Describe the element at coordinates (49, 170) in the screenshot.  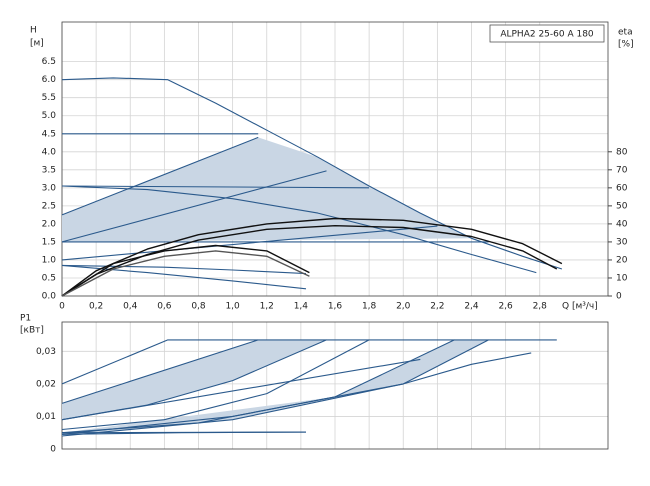
I see `y-tick-label: 3.5` at that location.